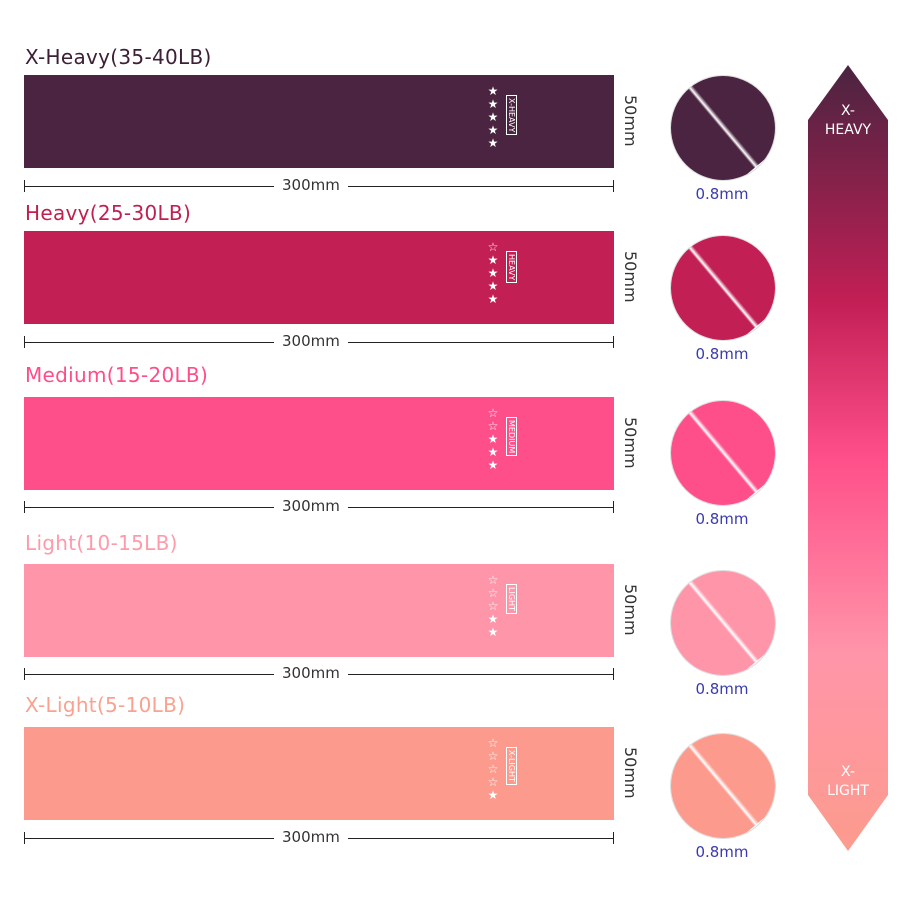  What do you see at coordinates (848, 781) in the screenshot?
I see `scale-bottom-label: X- LIGHT` at bounding box center [848, 781].